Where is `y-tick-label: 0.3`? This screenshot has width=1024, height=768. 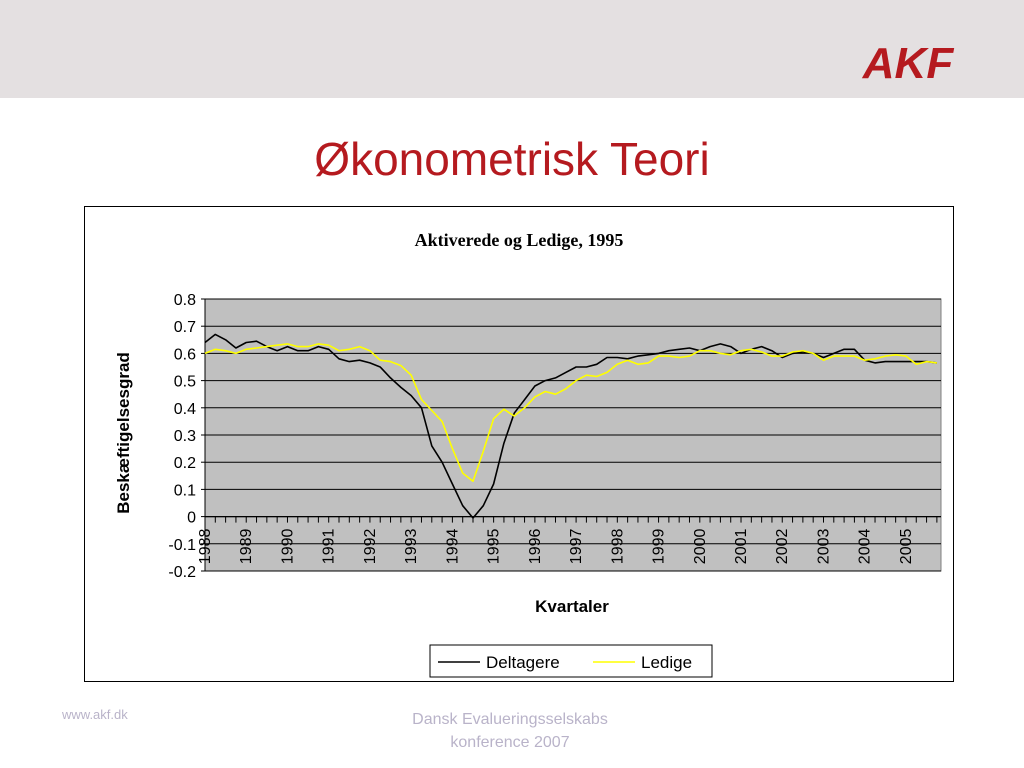
y-tick-label: 0.3 is located at coordinates (185, 436).